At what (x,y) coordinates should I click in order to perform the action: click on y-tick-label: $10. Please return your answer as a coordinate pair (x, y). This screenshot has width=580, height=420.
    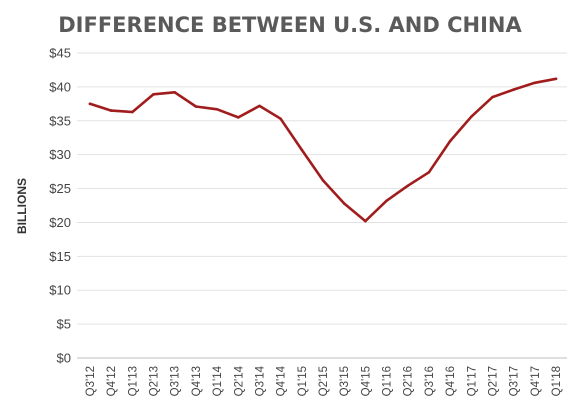
    Looking at the image, I should click on (60, 290).